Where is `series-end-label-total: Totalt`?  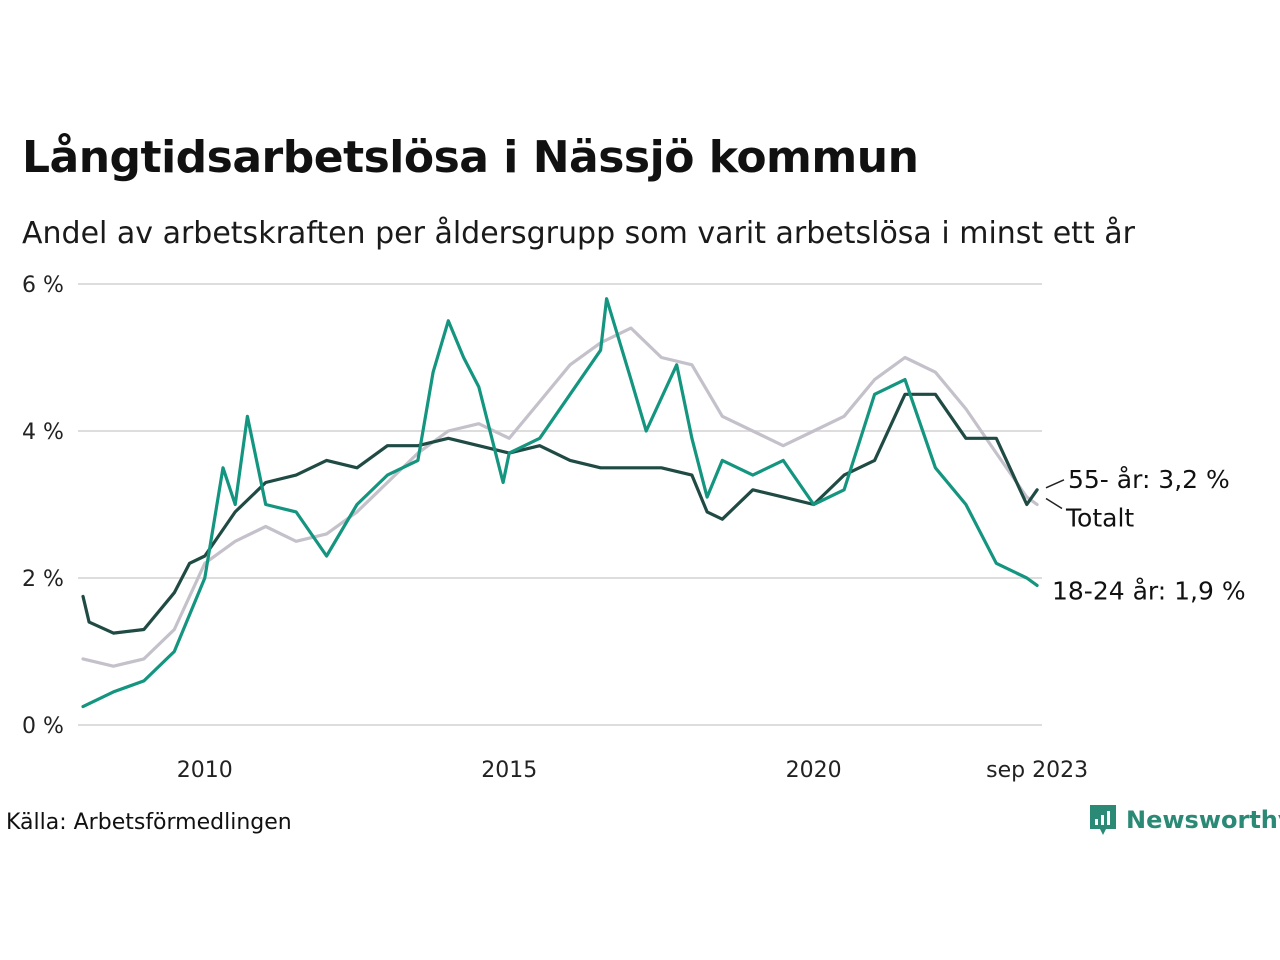
series-end-label-total: Totalt is located at coordinates (1099, 518).